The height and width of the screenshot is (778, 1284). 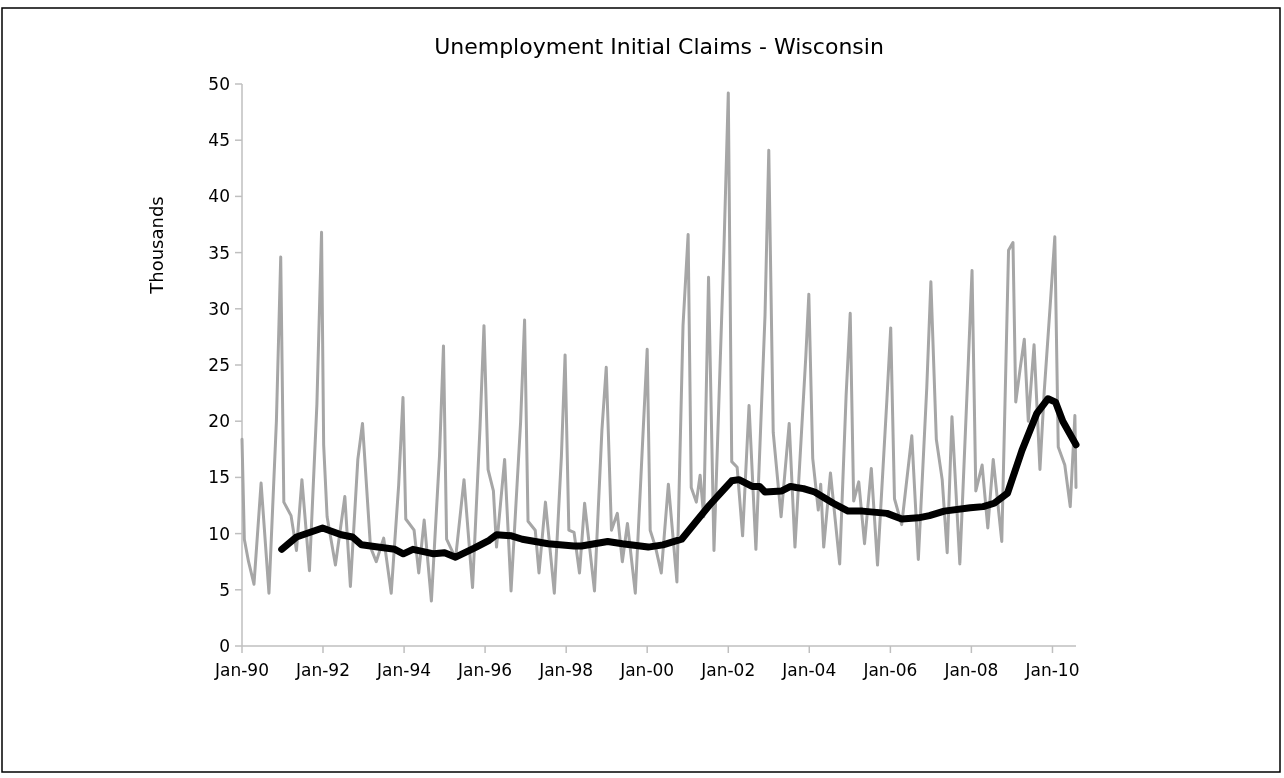 I want to click on y-tick-label: 20, so click(x=219, y=421).